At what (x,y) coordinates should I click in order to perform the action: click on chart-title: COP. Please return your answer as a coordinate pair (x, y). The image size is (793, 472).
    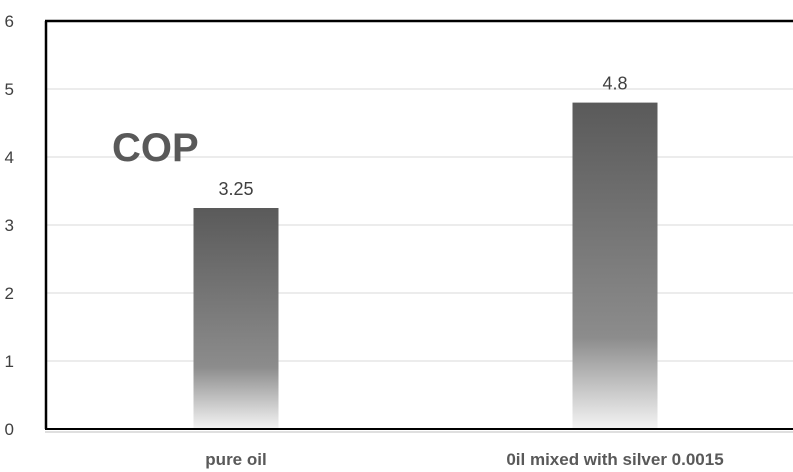
    Looking at the image, I should click on (155, 148).